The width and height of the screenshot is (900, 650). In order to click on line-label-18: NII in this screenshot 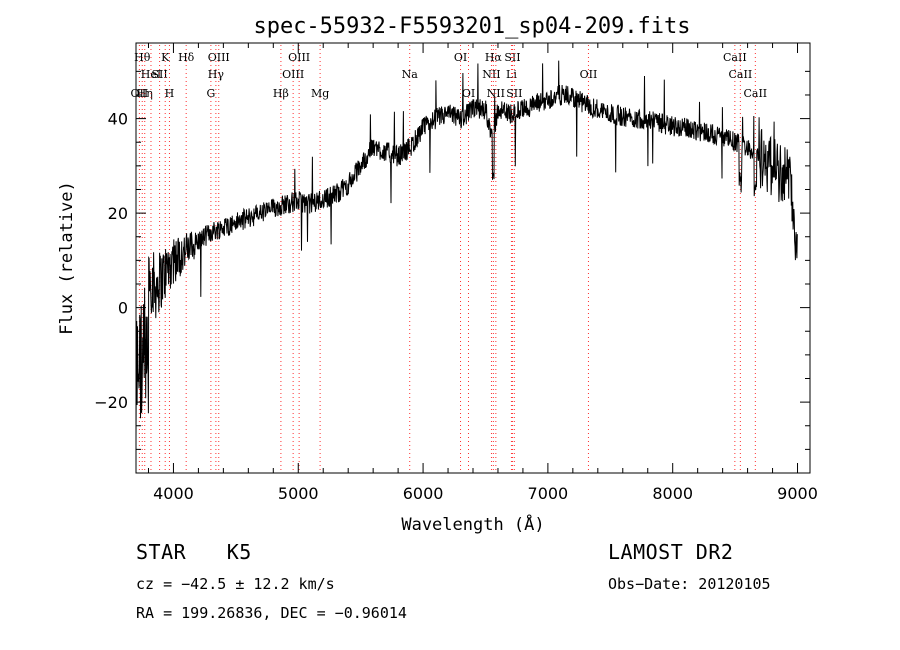, I will do `click(491, 74)`.